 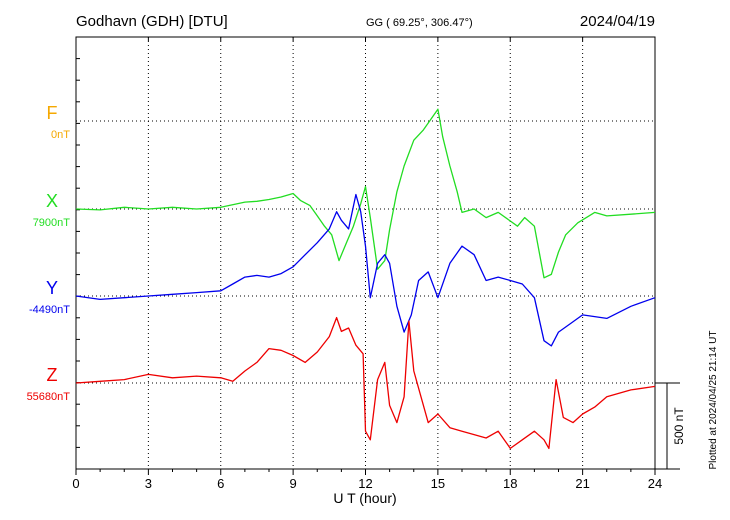 What do you see at coordinates (152, 21) in the screenshot?
I see `station-title: Godhavn (GDH) [DTU]` at bounding box center [152, 21].